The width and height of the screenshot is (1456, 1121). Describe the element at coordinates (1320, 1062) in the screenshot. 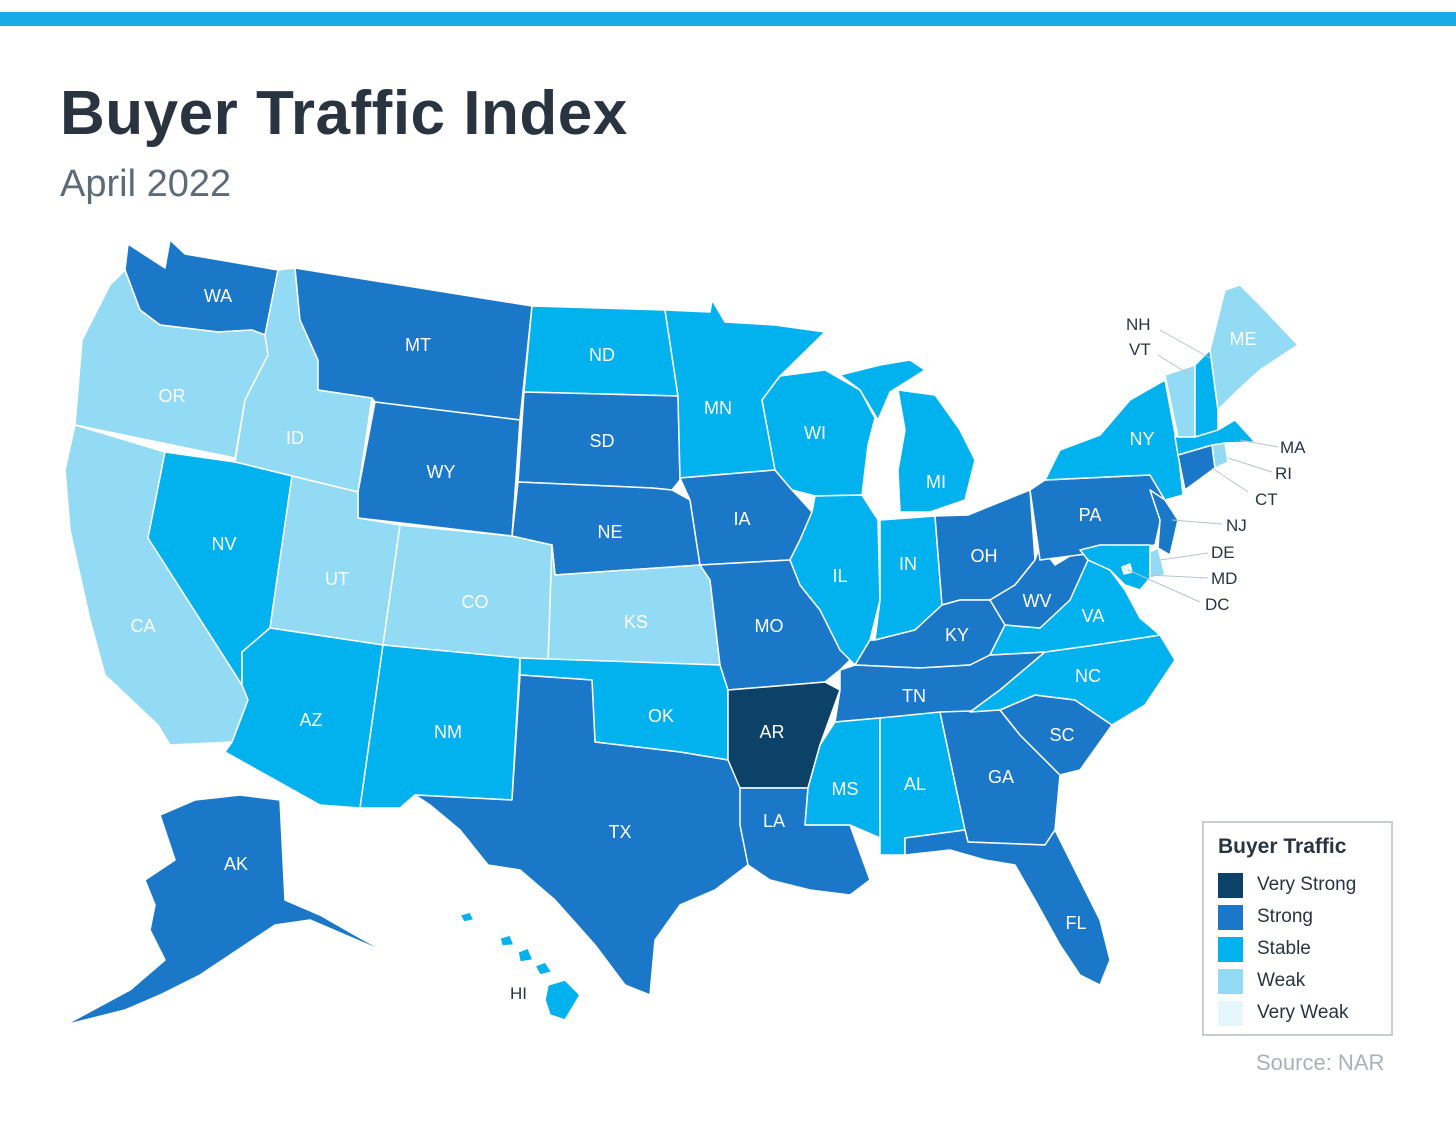

I see `source-note: Source: NAR` at that location.